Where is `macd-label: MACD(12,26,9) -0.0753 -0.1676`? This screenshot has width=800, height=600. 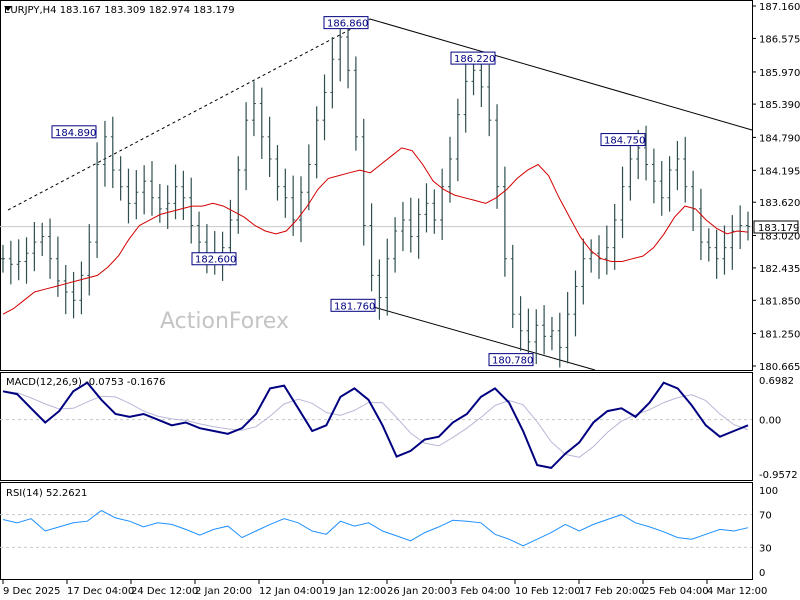 macd-label: MACD(12,26,9) -0.0753 -0.1676 is located at coordinates (86, 382).